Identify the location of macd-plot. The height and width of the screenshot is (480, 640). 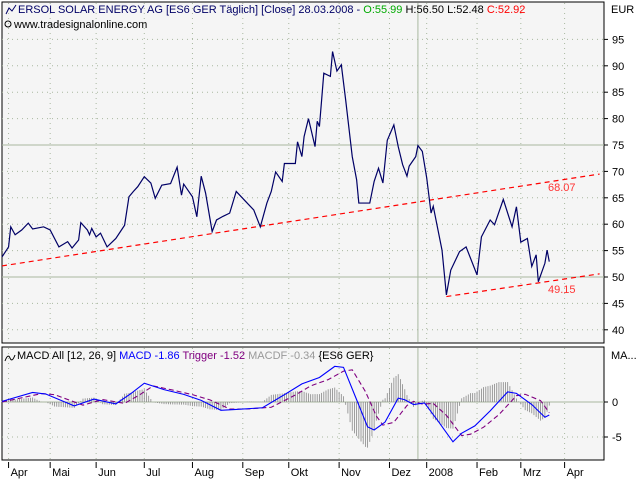
(275, 406).